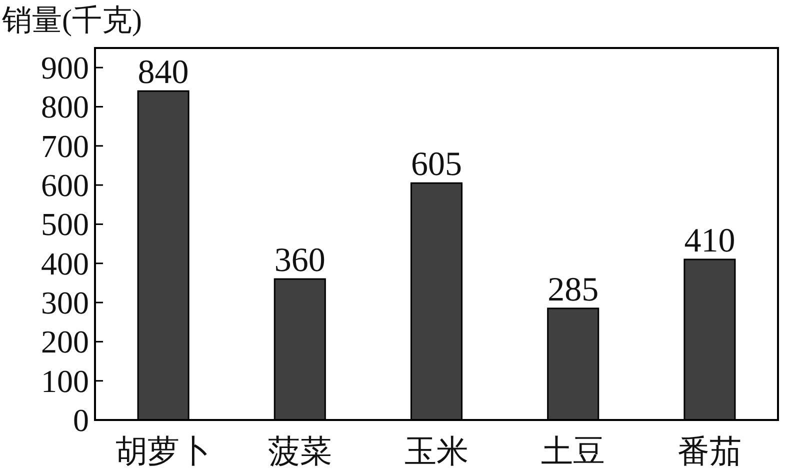 This screenshot has width=788, height=475. Describe the element at coordinates (163, 73) in the screenshot. I see `data-label: 840` at that location.